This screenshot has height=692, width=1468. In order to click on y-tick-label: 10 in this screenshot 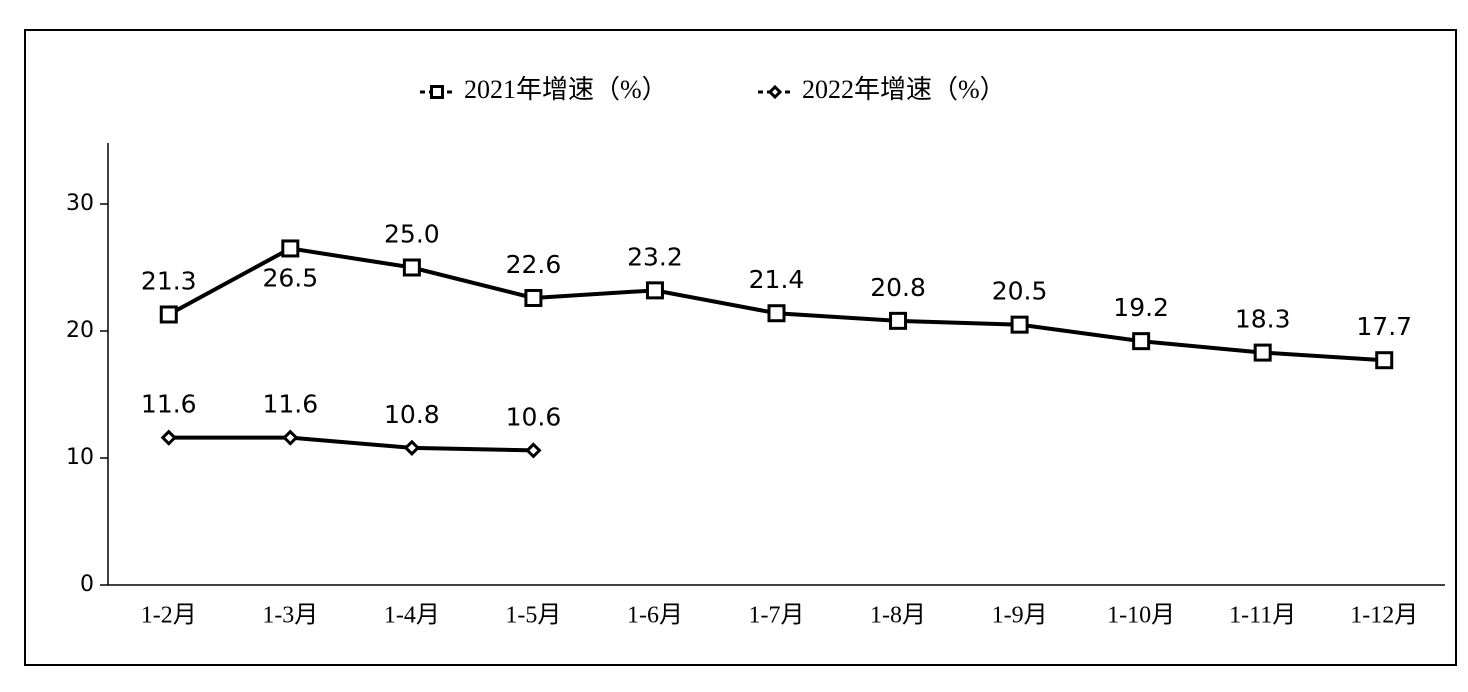, I will do `click(80, 457)`.